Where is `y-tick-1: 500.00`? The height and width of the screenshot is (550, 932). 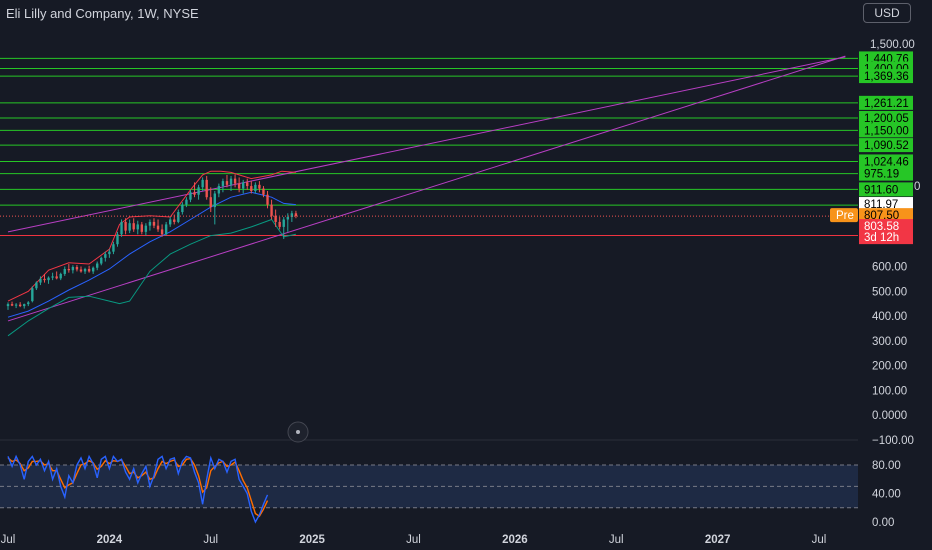
y-tick-1: 500.00 is located at coordinates (889, 292).